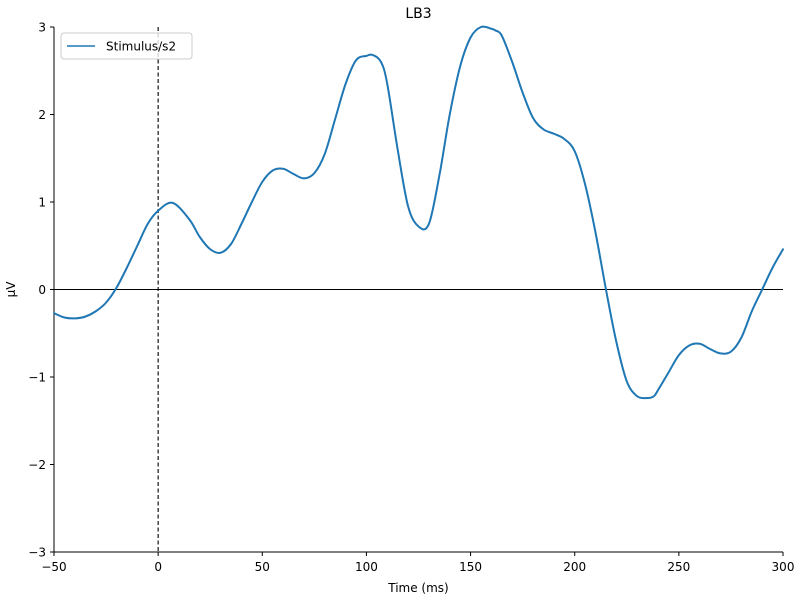 This screenshot has width=800, height=604. I want to click on x-tick-label: 300, so click(783, 567).